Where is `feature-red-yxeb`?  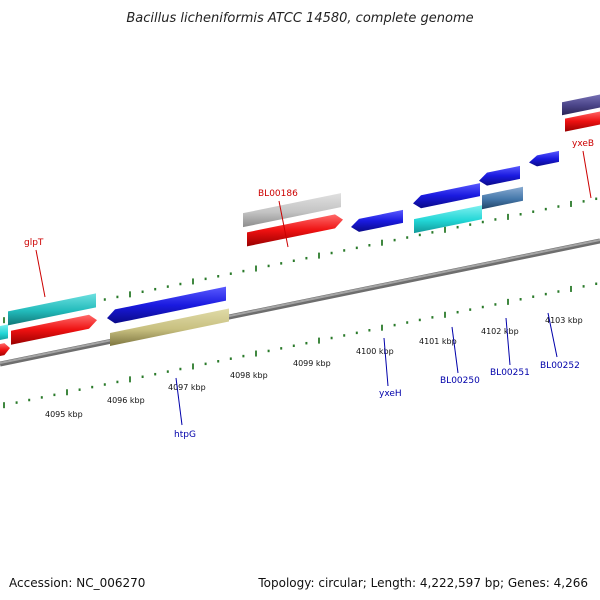
feature-red-yxeb is located at coordinates (582, 121).